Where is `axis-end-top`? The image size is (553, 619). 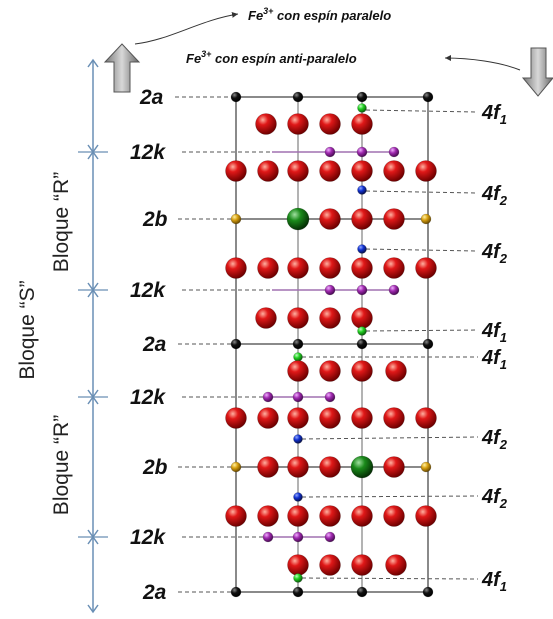
axis-end-top is located at coordinates (93, 63).